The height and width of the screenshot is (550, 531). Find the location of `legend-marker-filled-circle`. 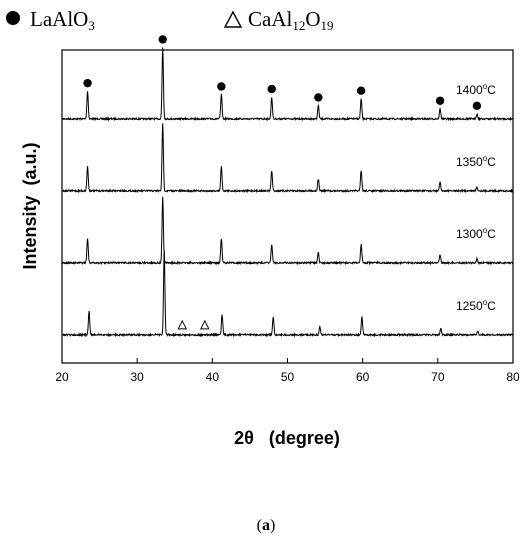

legend-marker-filled-circle is located at coordinates (13, 18).